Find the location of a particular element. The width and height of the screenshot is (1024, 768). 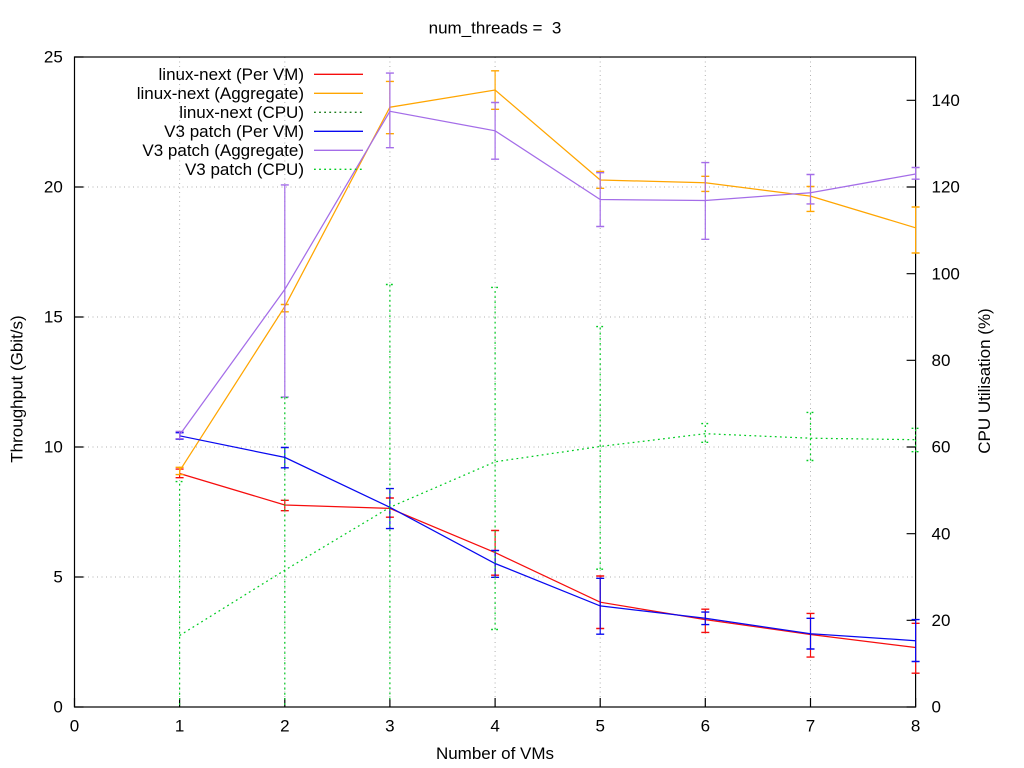

svg-text: 6 is located at coordinates (705, 726).